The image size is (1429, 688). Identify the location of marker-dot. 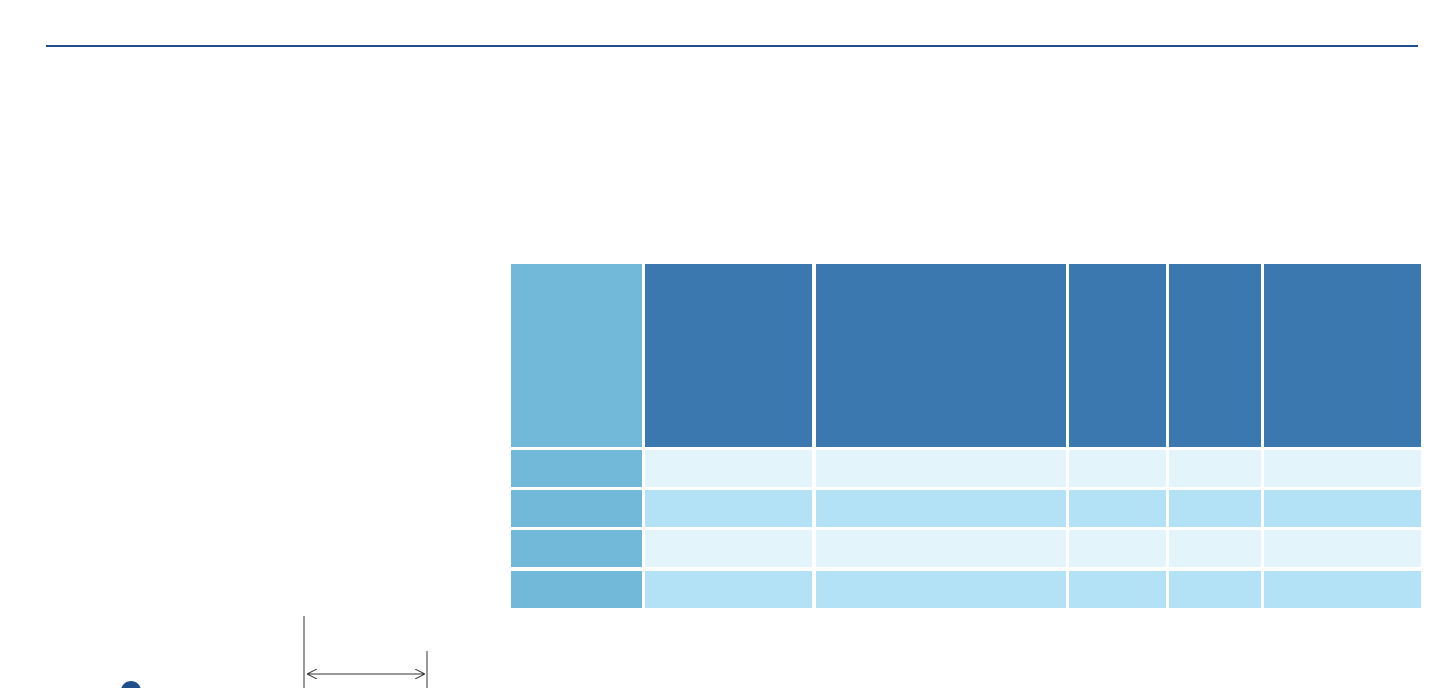
(131, 684).